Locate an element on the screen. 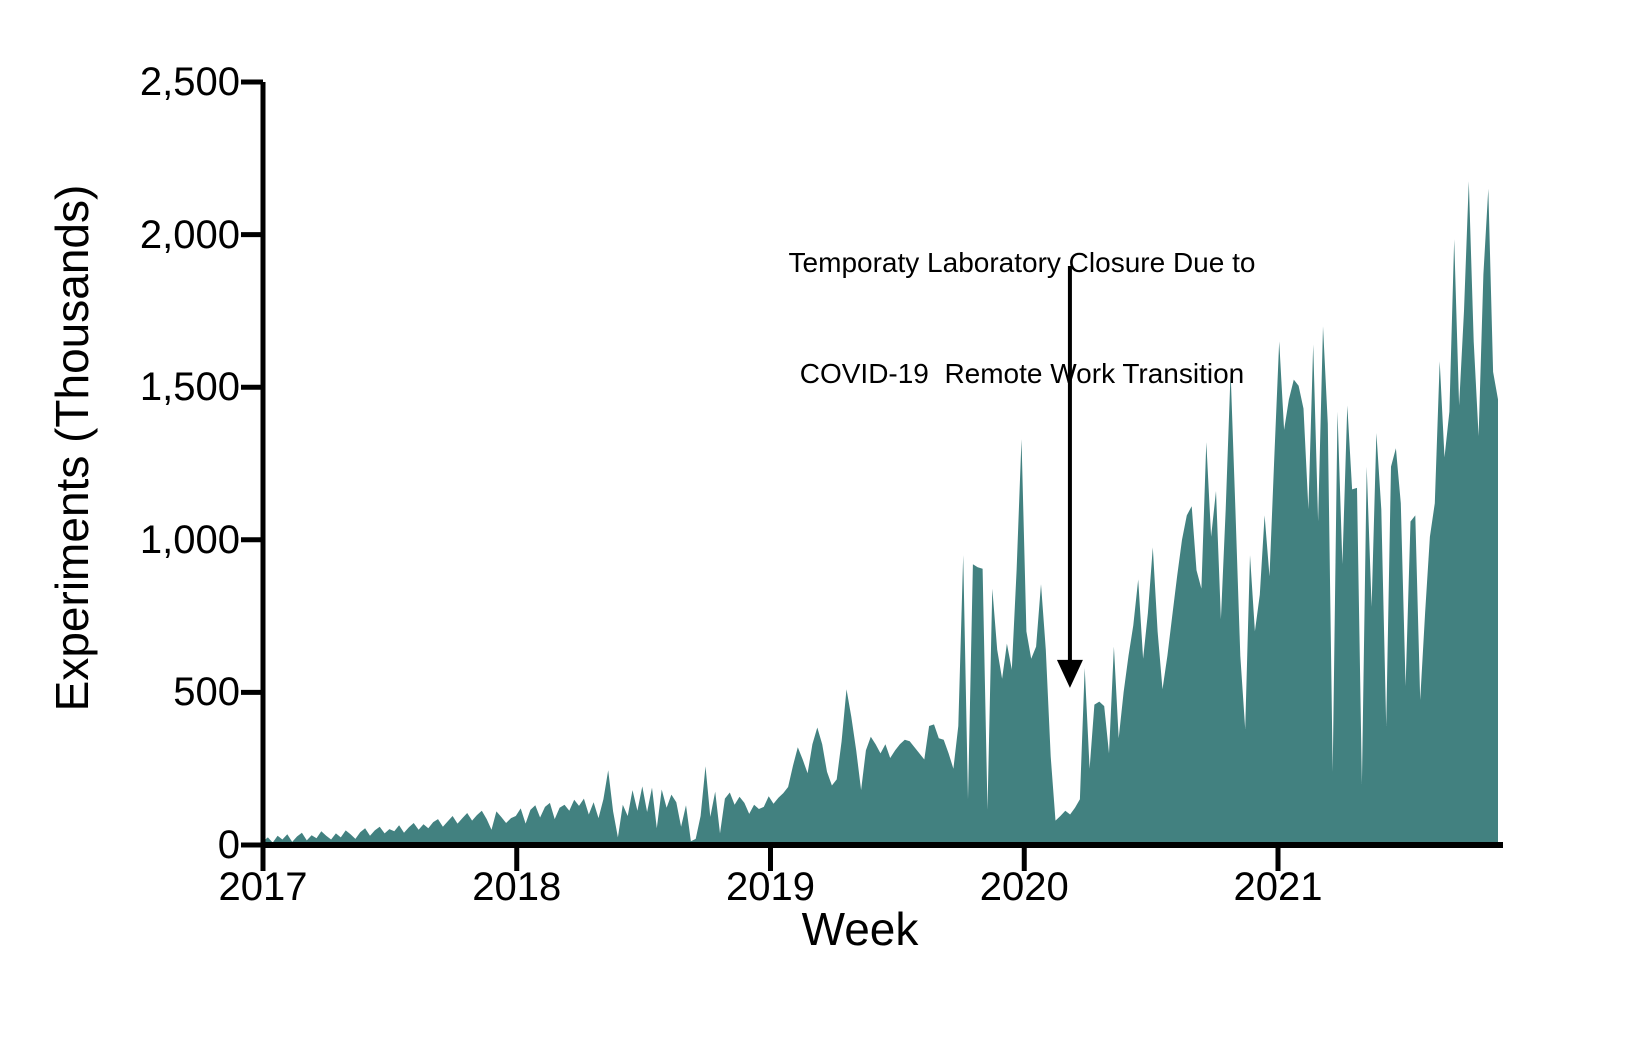 The image size is (1644, 1045). x-tick-label: 2018 is located at coordinates (517, 887).